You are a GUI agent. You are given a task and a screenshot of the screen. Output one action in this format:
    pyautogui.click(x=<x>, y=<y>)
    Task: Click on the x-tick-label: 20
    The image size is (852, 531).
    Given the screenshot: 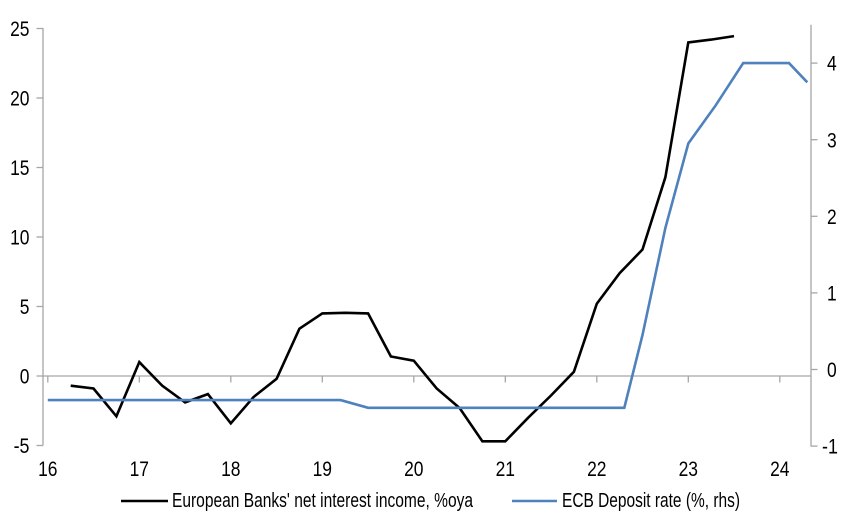 What is the action you would take?
    pyautogui.click(x=413, y=469)
    